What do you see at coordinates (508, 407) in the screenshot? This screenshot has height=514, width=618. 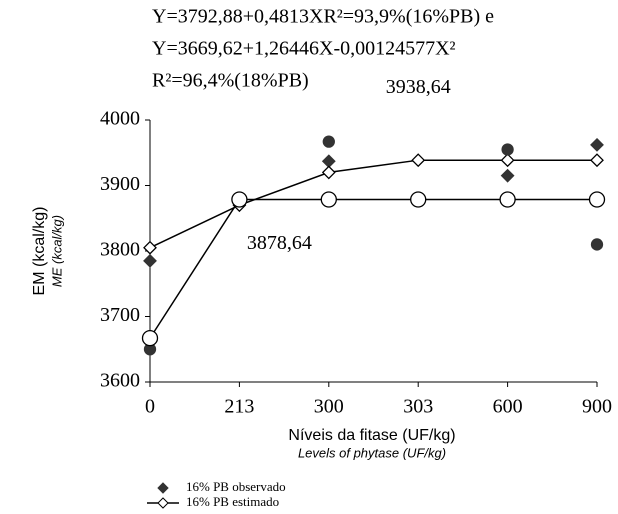 I see `x-tick-label: 600` at bounding box center [508, 407].